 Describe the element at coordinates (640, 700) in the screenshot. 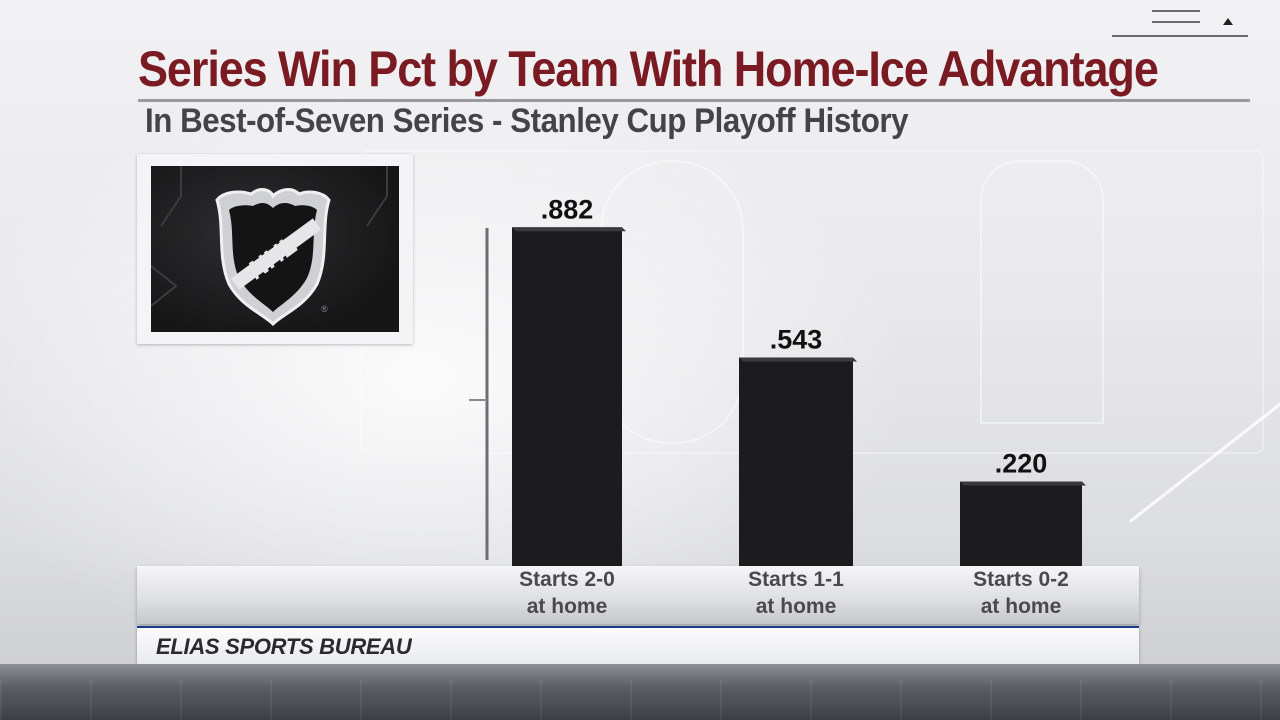

I see `floor-stripes` at that location.